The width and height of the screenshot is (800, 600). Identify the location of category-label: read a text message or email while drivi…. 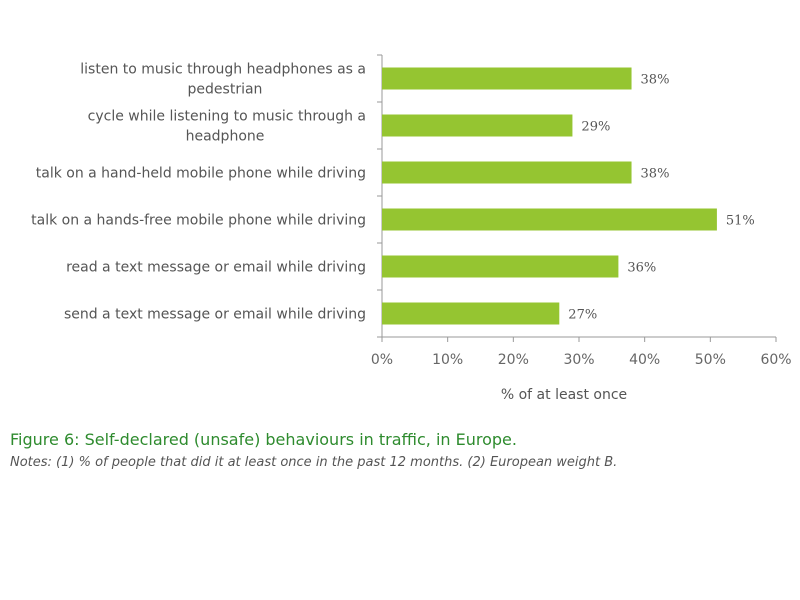
(216, 268).